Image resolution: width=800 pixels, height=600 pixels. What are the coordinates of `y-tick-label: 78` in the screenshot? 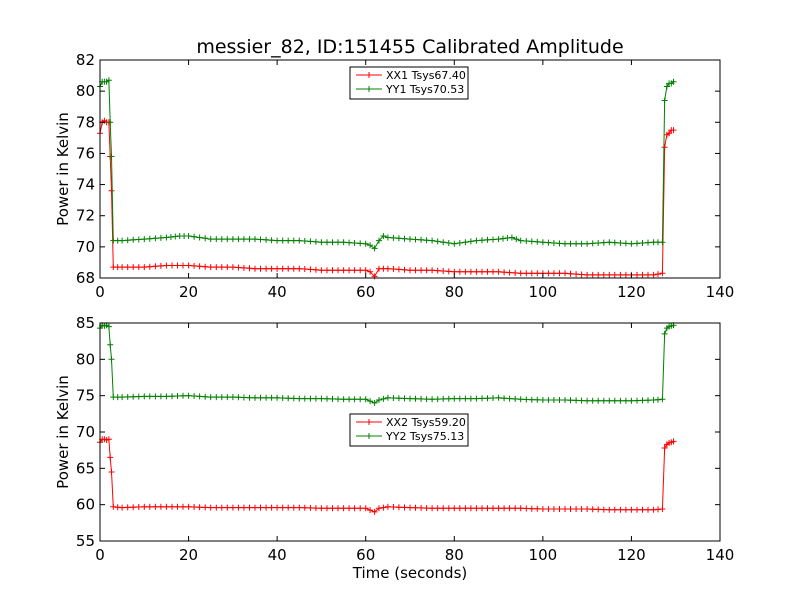 It's located at (85, 122).